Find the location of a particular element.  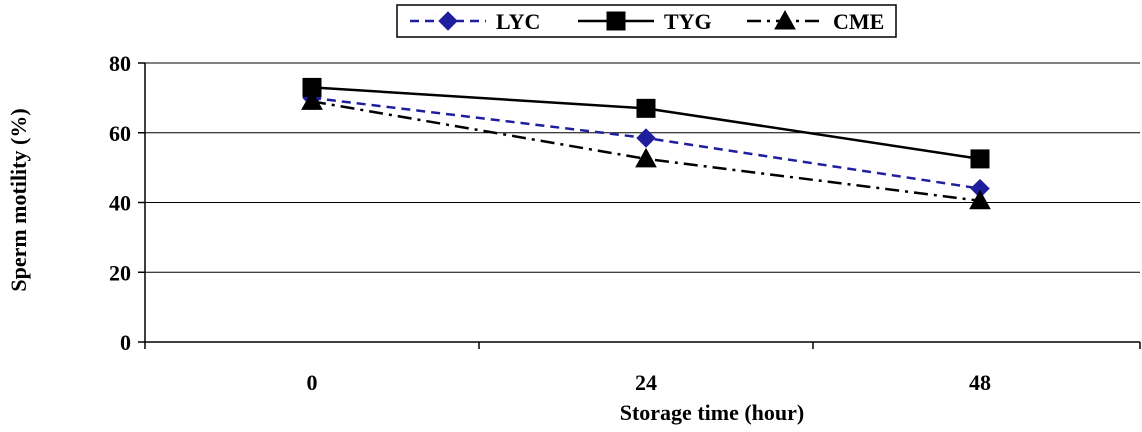

y-tick-label: 60 is located at coordinates (120, 133).